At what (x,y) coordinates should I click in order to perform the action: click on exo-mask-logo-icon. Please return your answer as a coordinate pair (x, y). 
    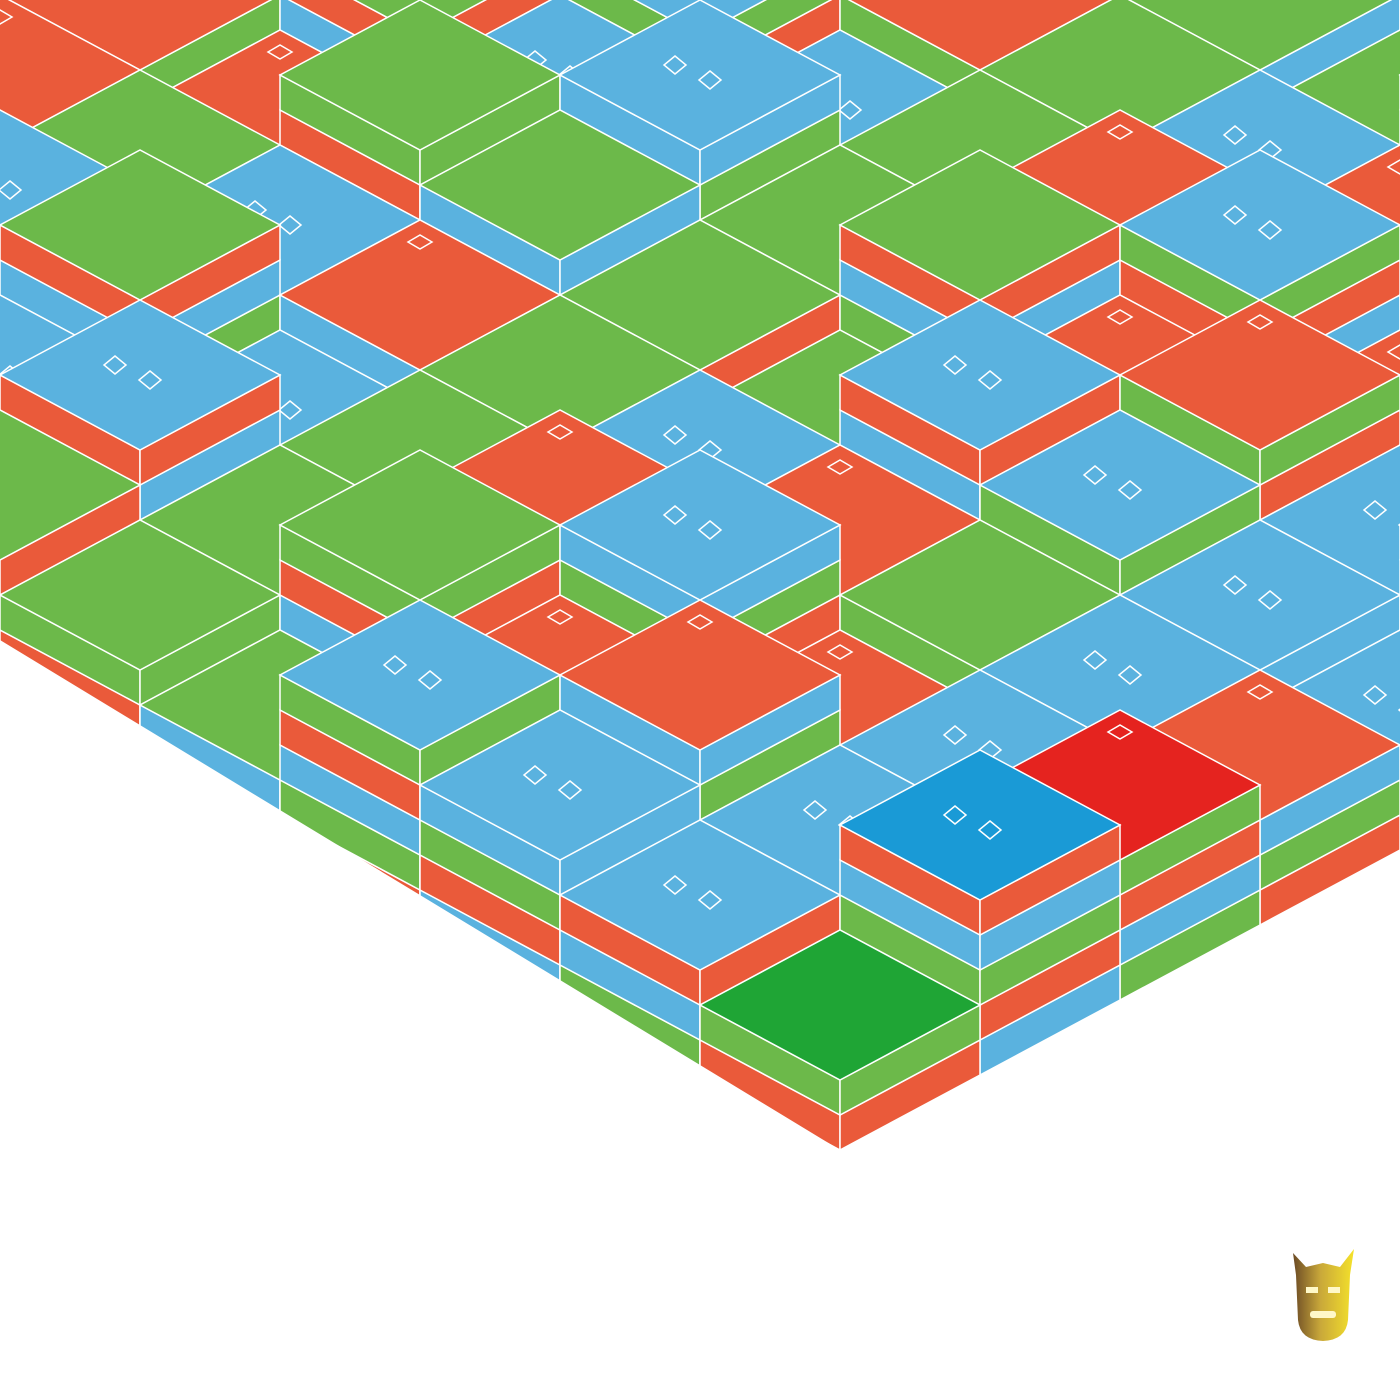
    Looking at the image, I should click on (1323, 1295).